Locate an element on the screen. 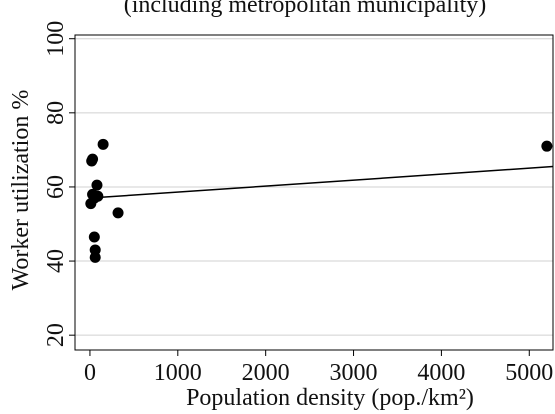 This screenshot has width=555, height=414. y-tick-label: 60 is located at coordinates (56, 187).